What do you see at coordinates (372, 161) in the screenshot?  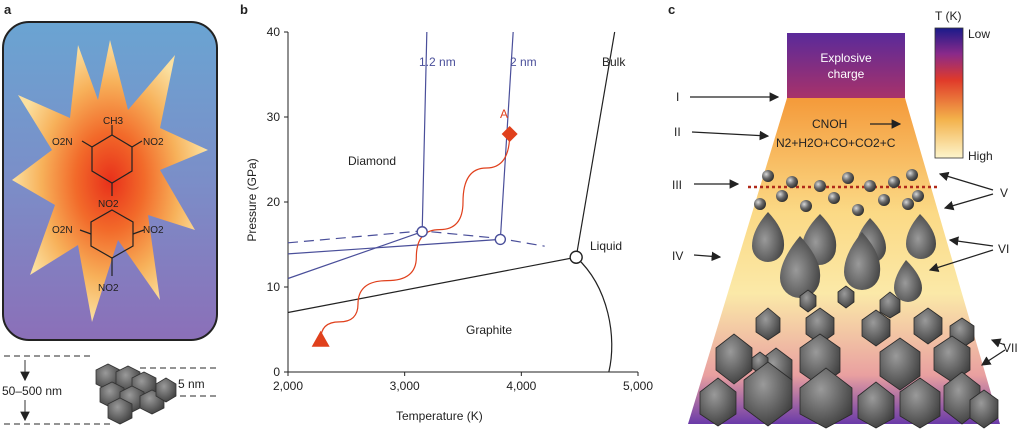 I see `region-diamond-label: Diamond` at bounding box center [372, 161].